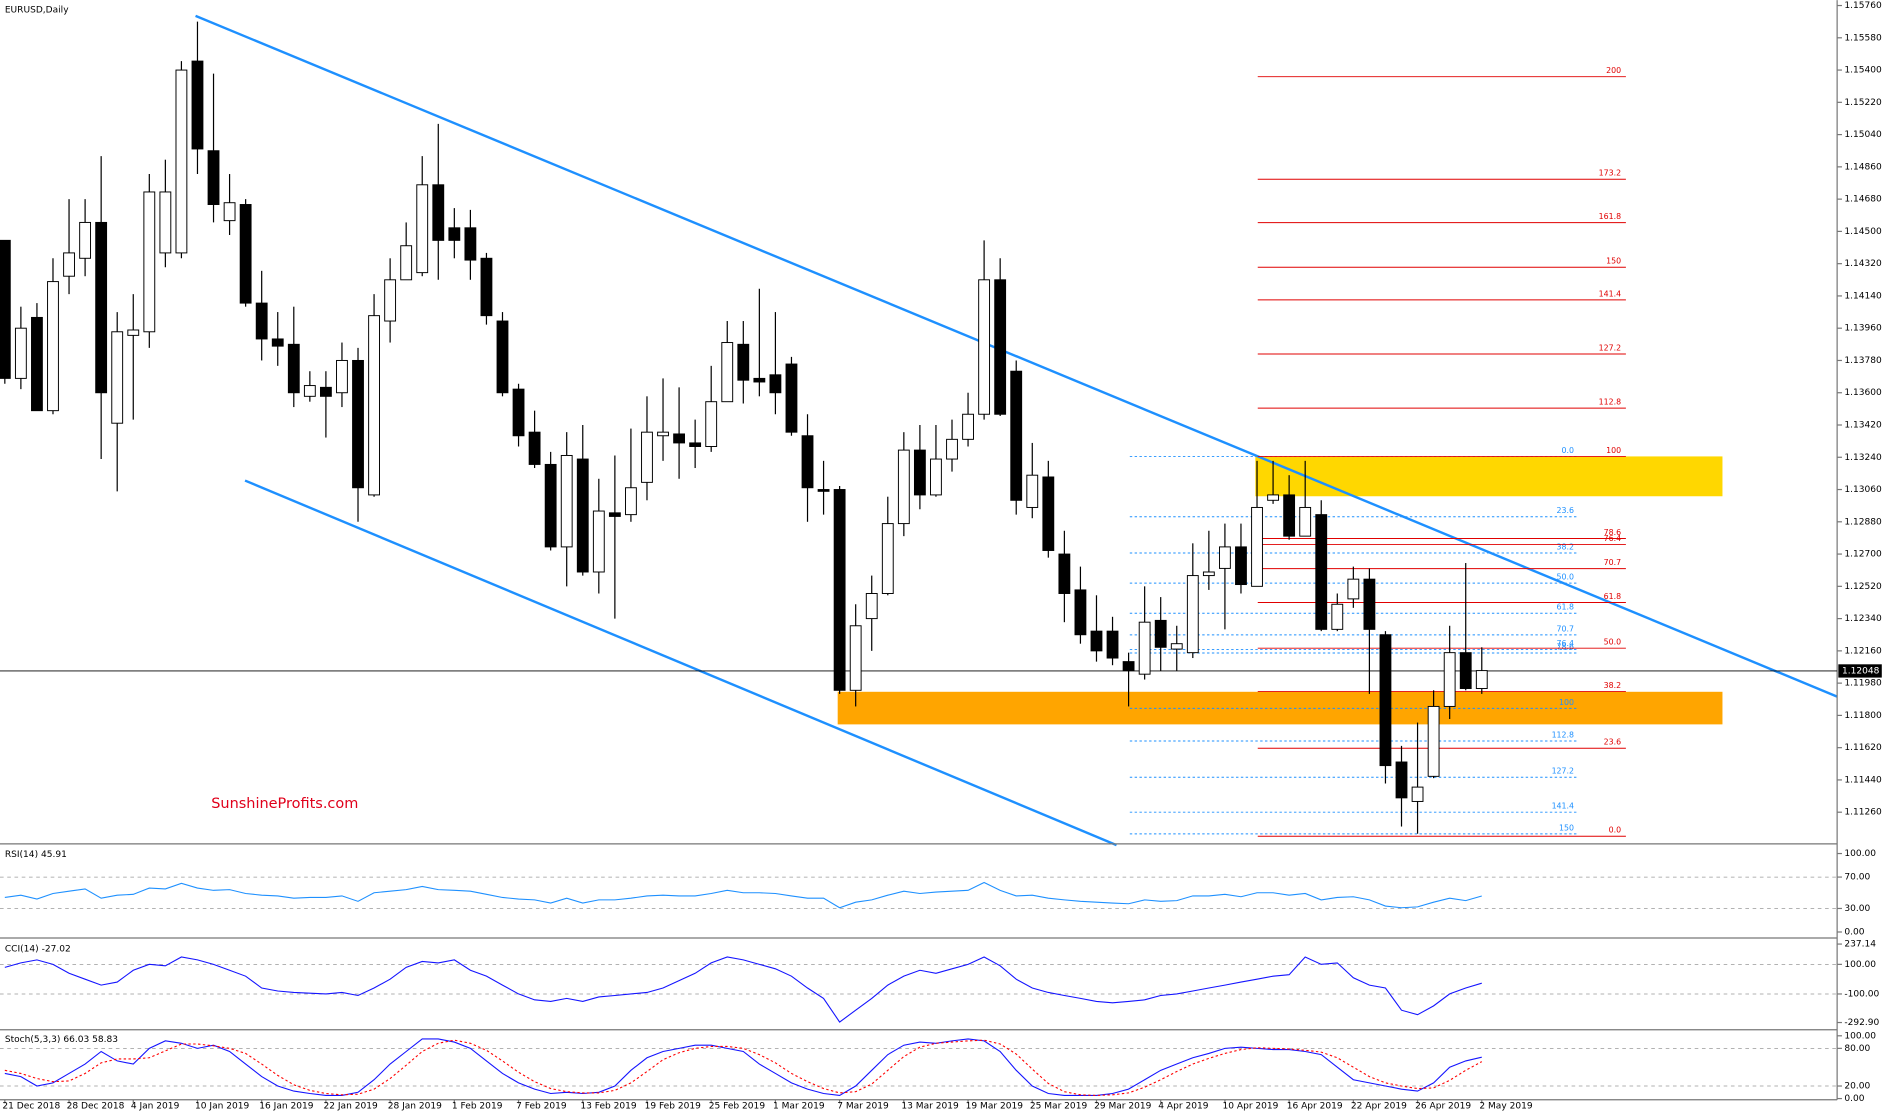 The height and width of the screenshot is (1112, 1883). Describe the element at coordinates (863, 1106) in the screenshot. I see `x-tick-label: 7 Mar 2019` at that location.